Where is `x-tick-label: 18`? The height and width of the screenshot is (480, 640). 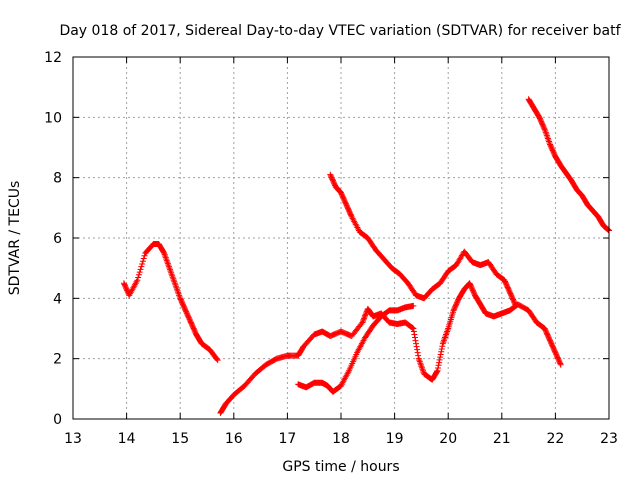
x-tick-label: 18 is located at coordinates (341, 439).